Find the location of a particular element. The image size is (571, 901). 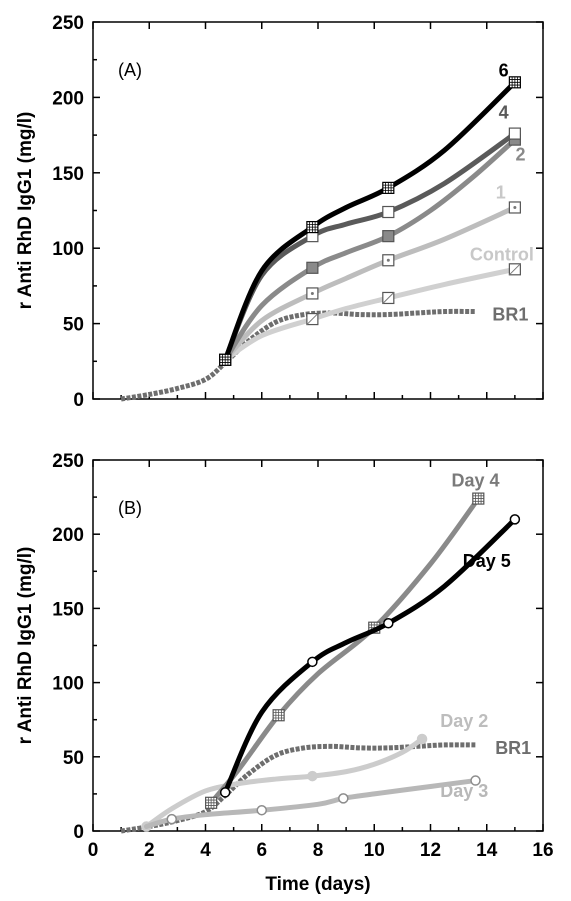

series-6-label: 6 is located at coordinates (504, 70).